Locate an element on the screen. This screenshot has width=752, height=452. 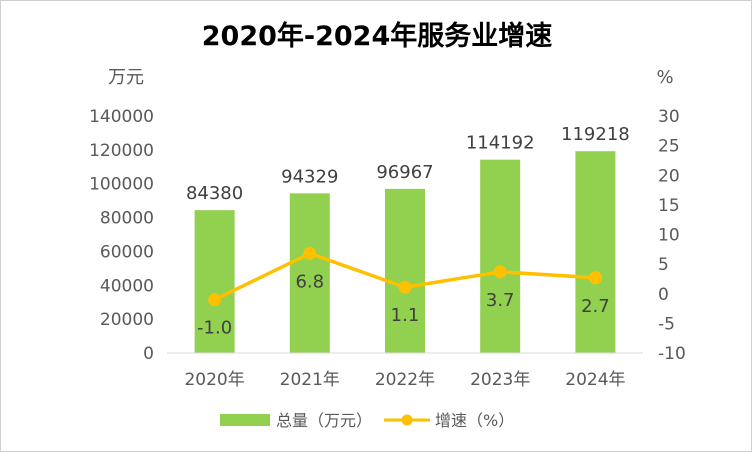
left-tick-label: 120000 is located at coordinates (121, 151).